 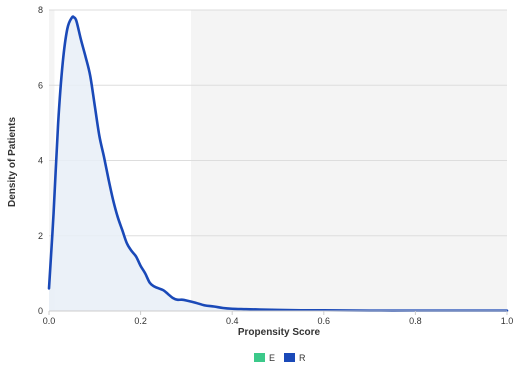 What do you see at coordinates (12, 162) in the screenshot?
I see `y-axis-title: Density of Patients` at bounding box center [12, 162].